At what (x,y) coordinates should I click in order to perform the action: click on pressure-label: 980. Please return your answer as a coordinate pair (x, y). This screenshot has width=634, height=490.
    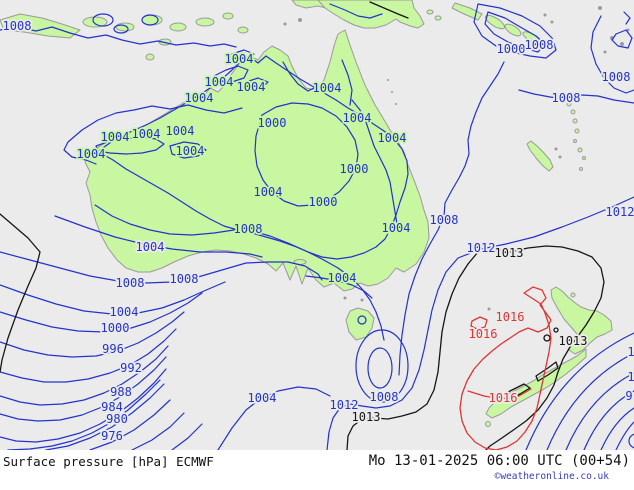
    Looking at the image, I should click on (117, 419).